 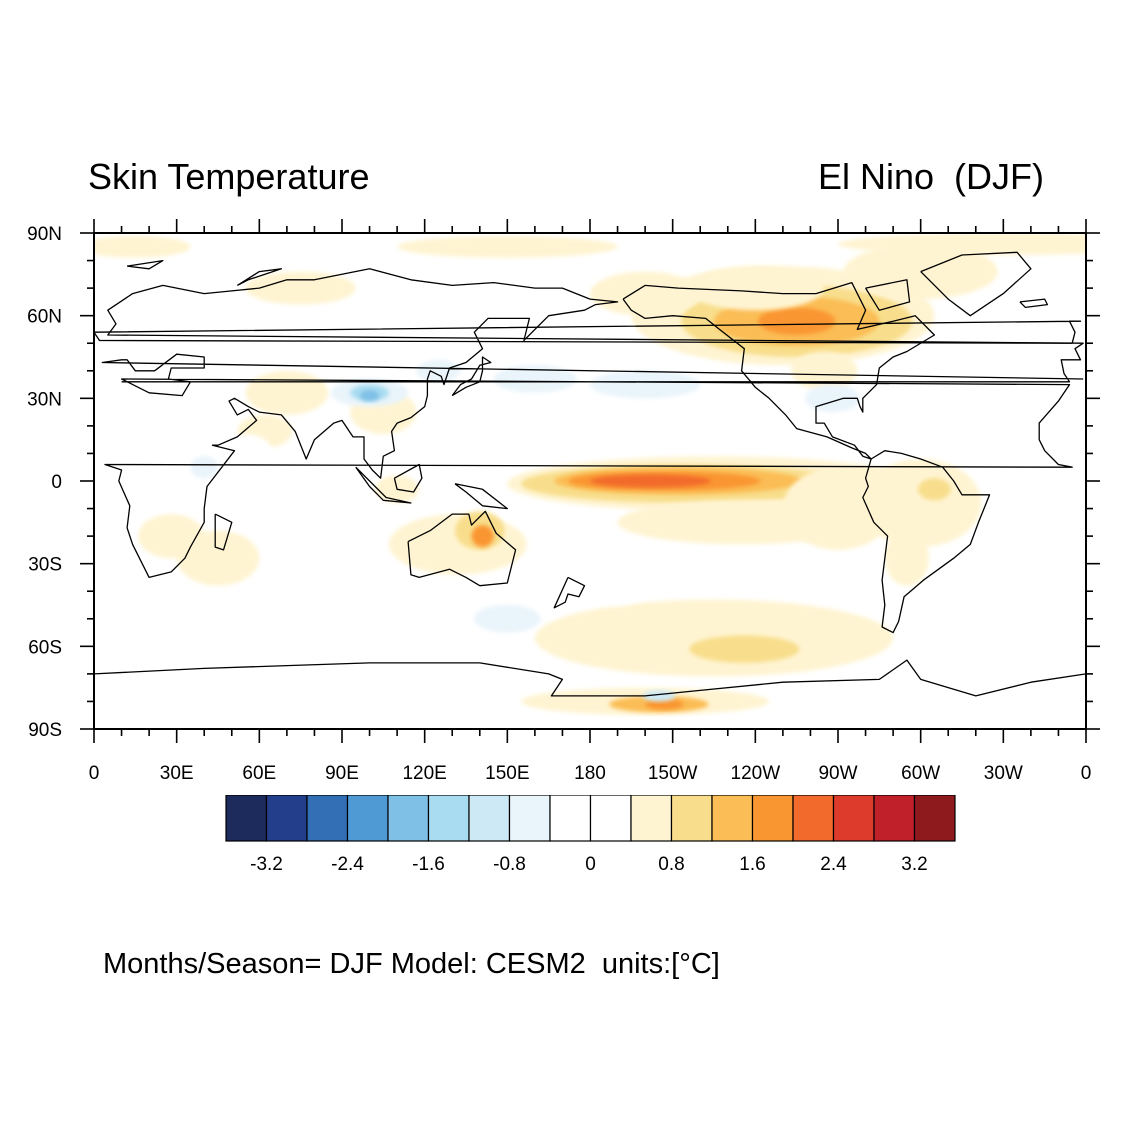 What do you see at coordinates (471, 376) in the screenshot?
I see `japan-coast` at bounding box center [471, 376].